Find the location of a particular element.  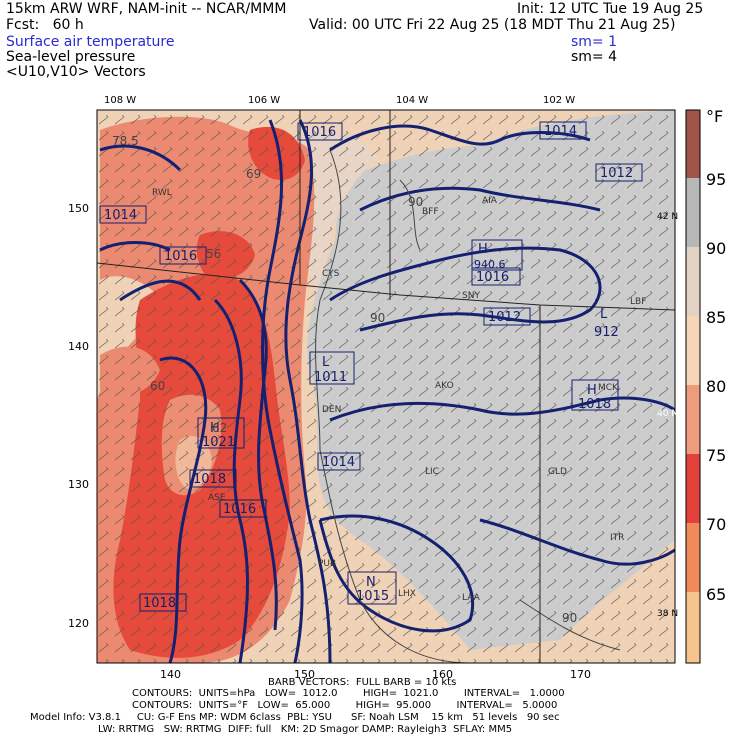

forecast-hour: Fcst: 60 h is located at coordinates (45, 25).